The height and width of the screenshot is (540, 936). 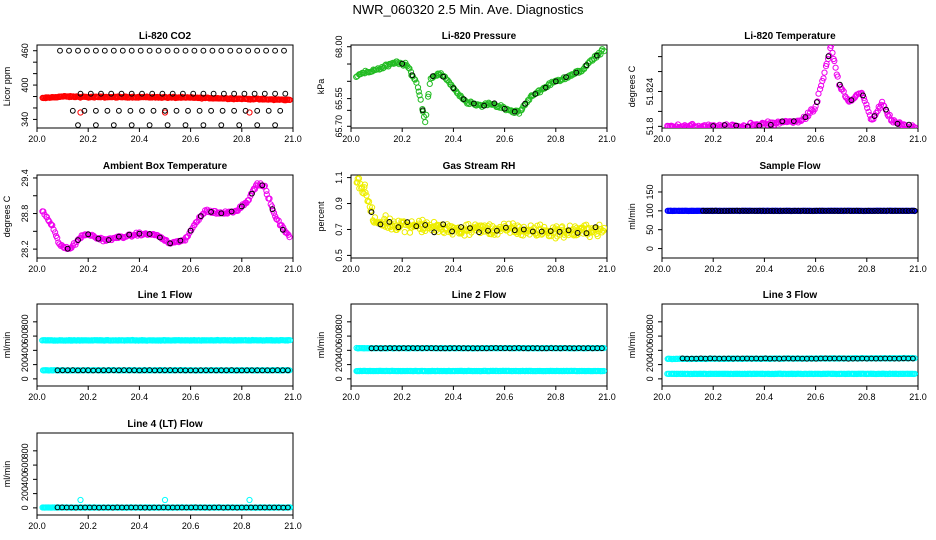 I want to click on figure-title: NWR_060320 2.5 Min. Ave. Diagnostics, so click(x=468, y=9).